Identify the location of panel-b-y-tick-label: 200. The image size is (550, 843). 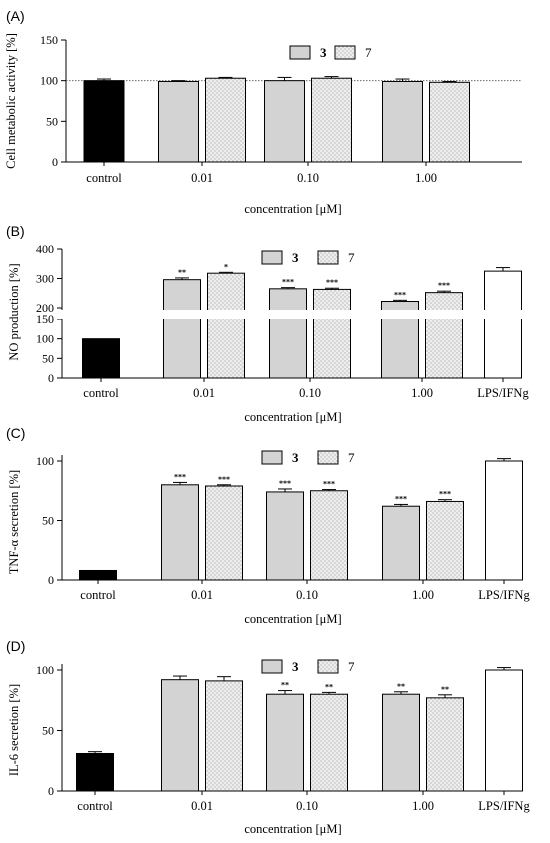
(45, 308).